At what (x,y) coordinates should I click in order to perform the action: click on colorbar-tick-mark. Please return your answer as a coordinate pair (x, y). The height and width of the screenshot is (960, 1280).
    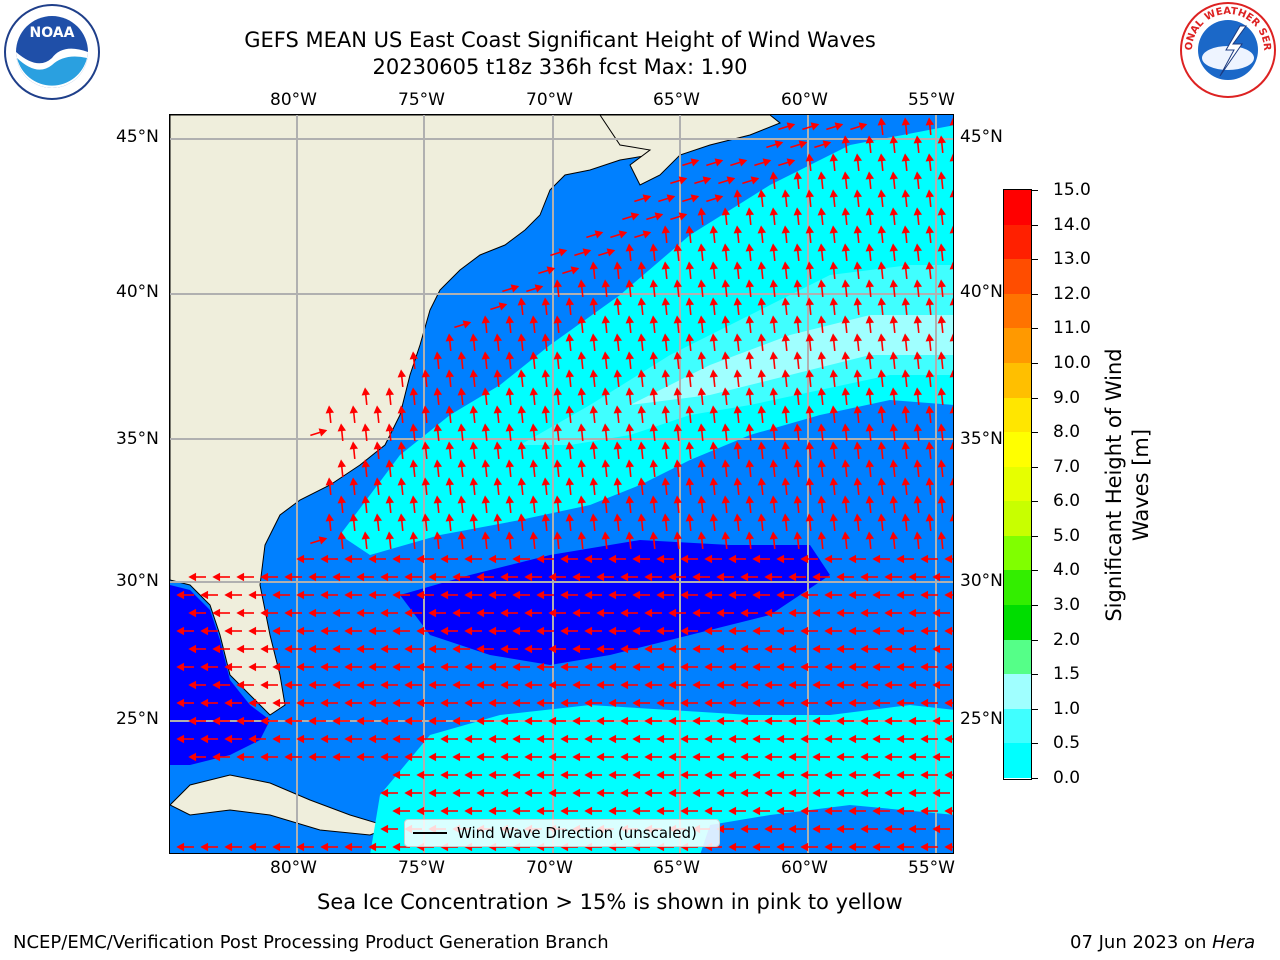
    Looking at the image, I should click on (1035, 363).